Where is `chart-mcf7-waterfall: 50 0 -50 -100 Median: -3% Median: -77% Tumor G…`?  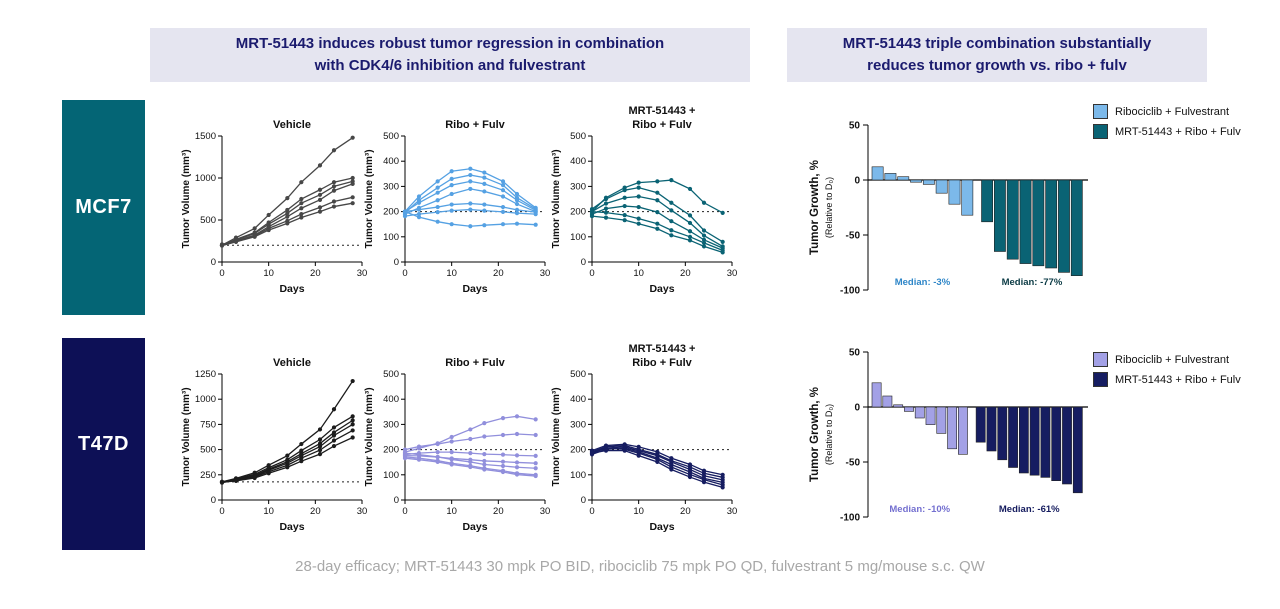 chart-mcf7-waterfall: 50 0 -50 -100 Median: -3% Median: -77% Tumor G… is located at coordinates (951, 202).